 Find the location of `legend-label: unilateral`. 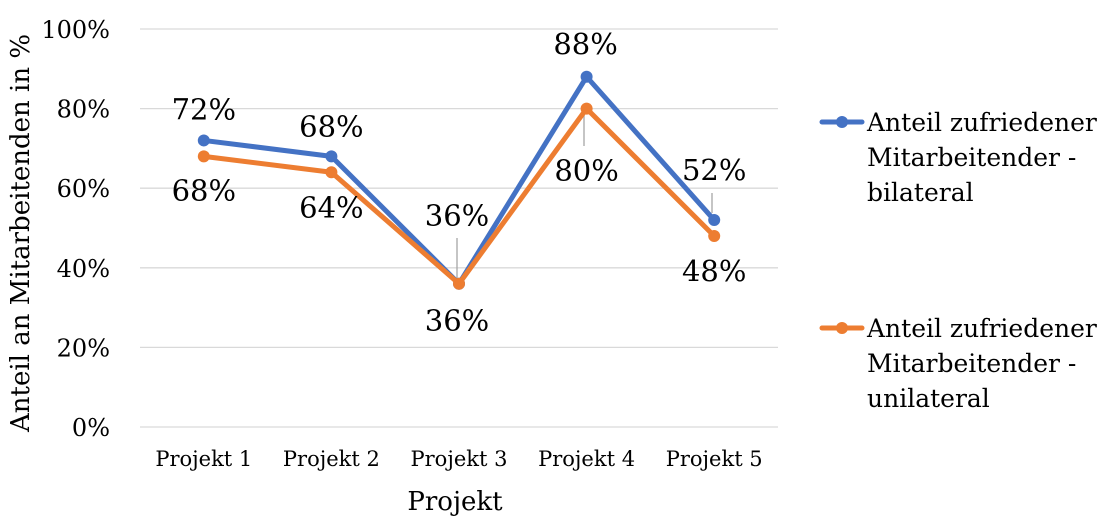

legend-label: unilateral is located at coordinates (928, 398).